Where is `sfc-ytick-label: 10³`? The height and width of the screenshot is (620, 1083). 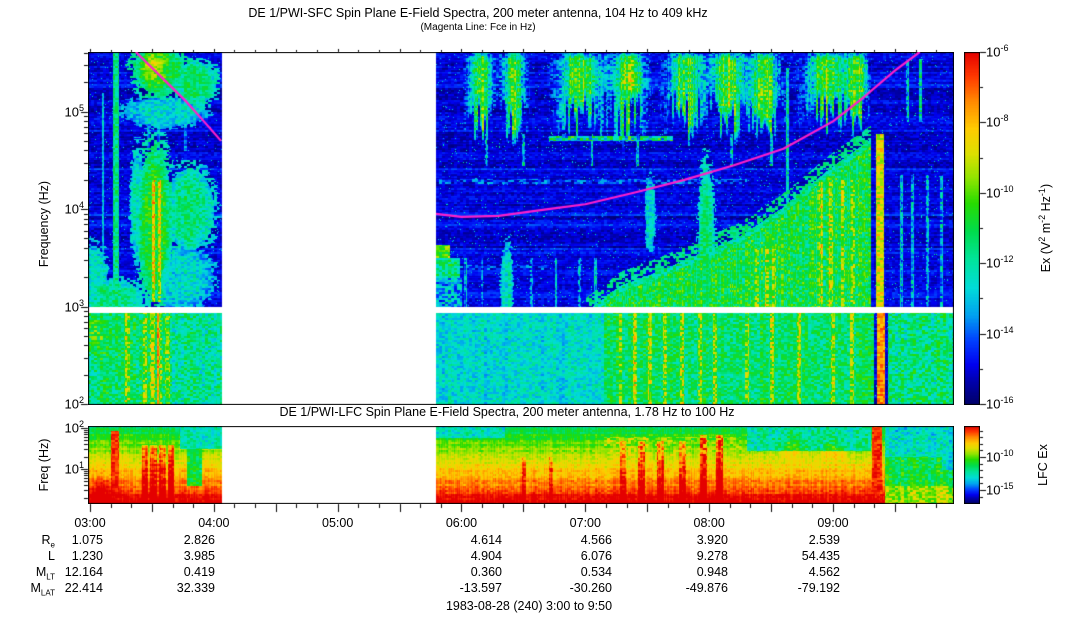
sfc-ytick-label: 10³ is located at coordinates (74, 306).